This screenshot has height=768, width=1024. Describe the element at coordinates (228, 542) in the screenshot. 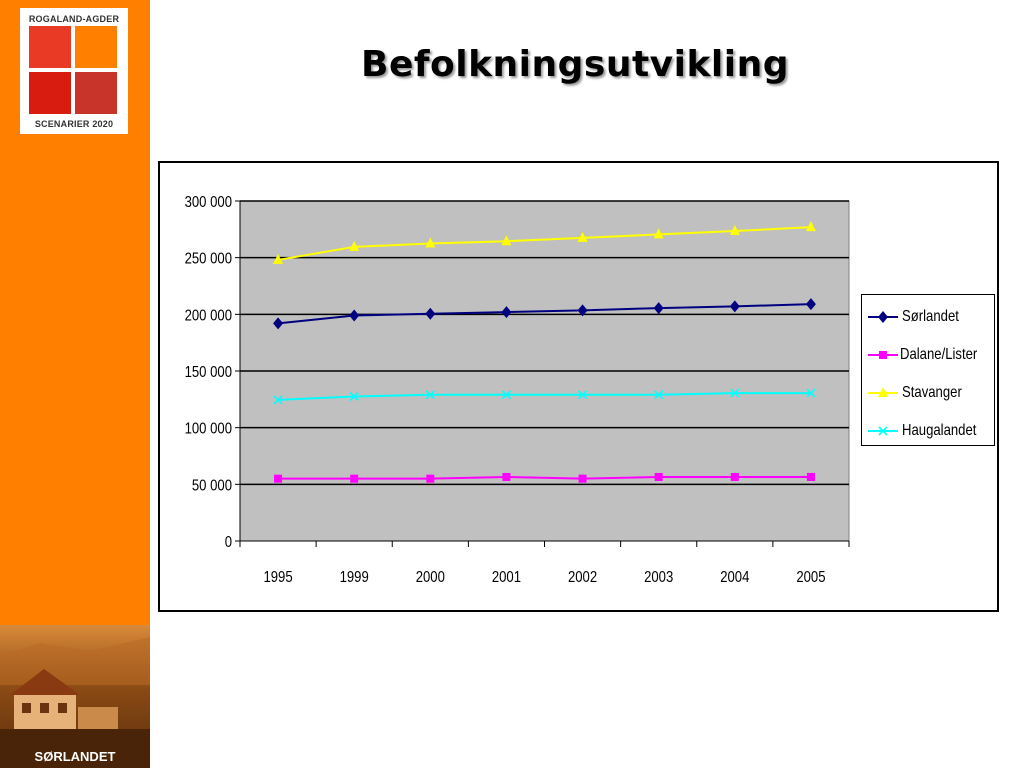

I see `y-tick-label: 0` at that location.